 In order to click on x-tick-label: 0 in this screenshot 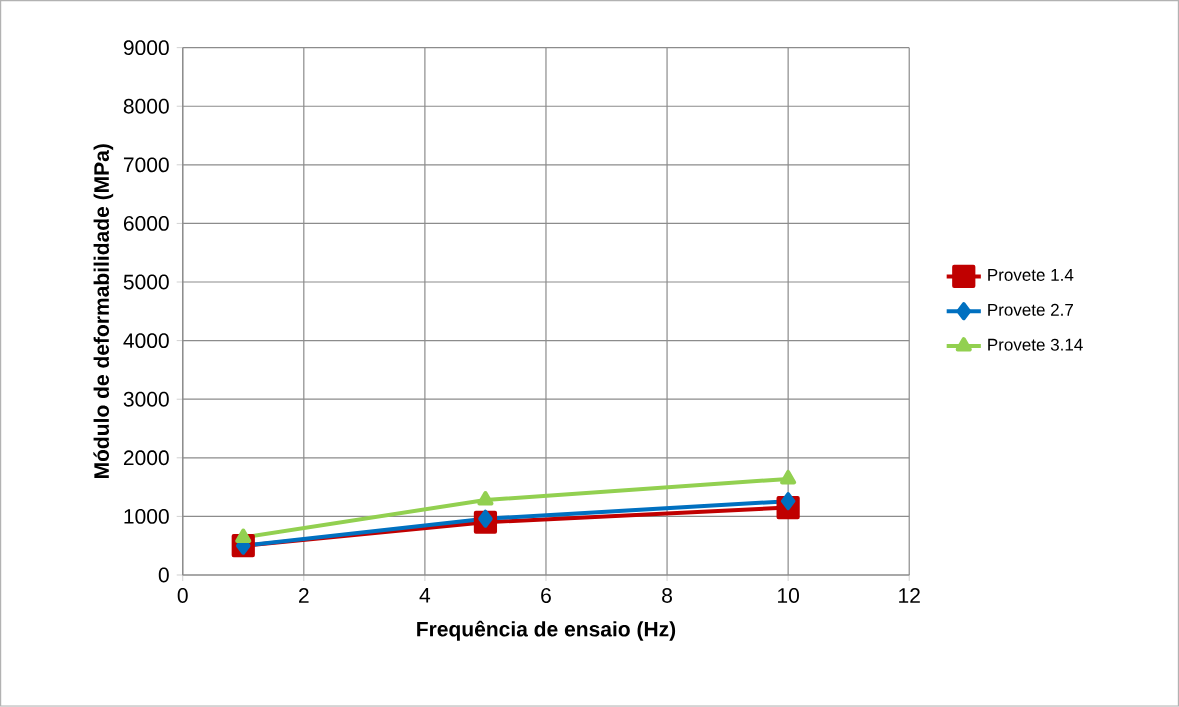, I will do `click(182, 596)`.